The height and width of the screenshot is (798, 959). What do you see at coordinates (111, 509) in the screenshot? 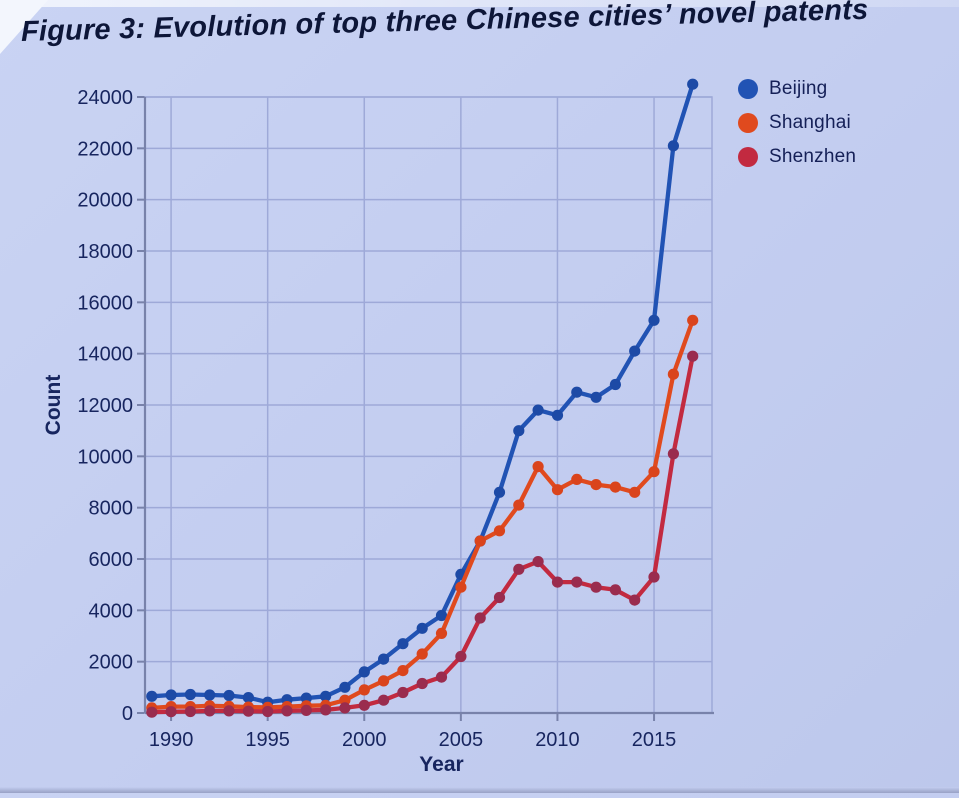
I see `y-tick-label: 8000` at bounding box center [111, 509].